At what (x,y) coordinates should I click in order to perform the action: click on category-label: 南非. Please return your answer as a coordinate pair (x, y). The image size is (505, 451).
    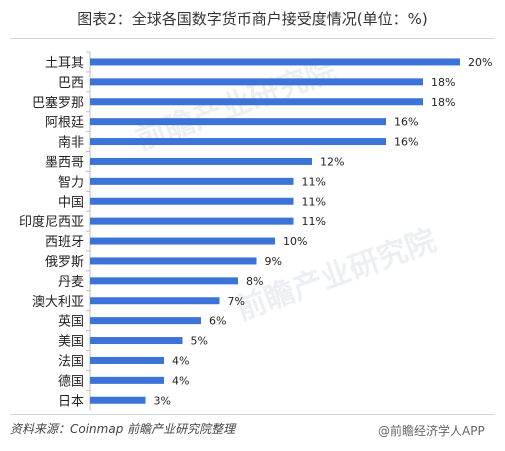
    Looking at the image, I should click on (71, 143).